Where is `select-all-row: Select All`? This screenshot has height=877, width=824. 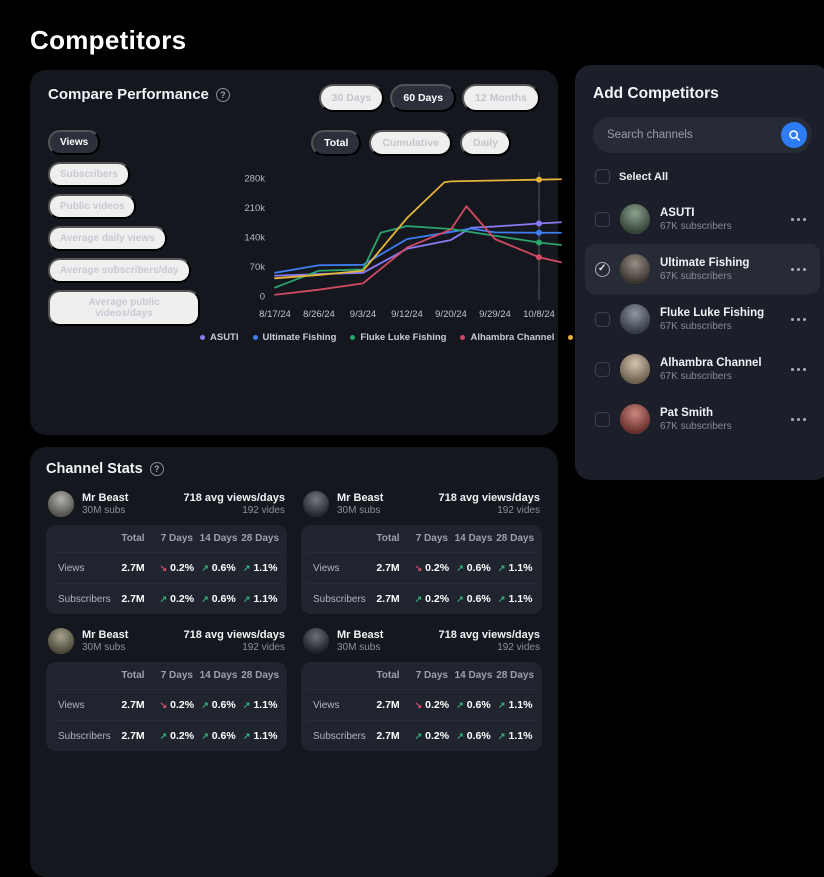
select-all-row: Select All is located at coordinates (702, 176).